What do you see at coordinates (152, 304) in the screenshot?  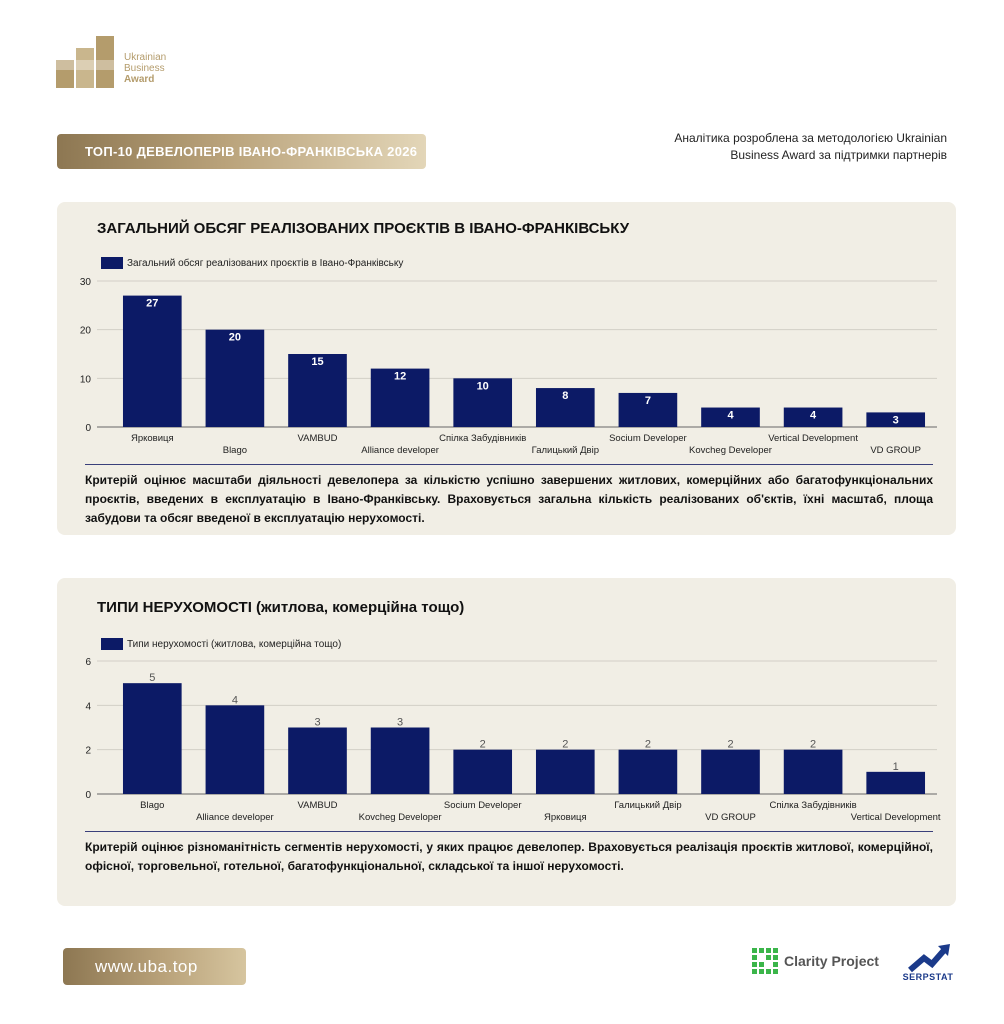 I see `data-label: 27` at bounding box center [152, 304].